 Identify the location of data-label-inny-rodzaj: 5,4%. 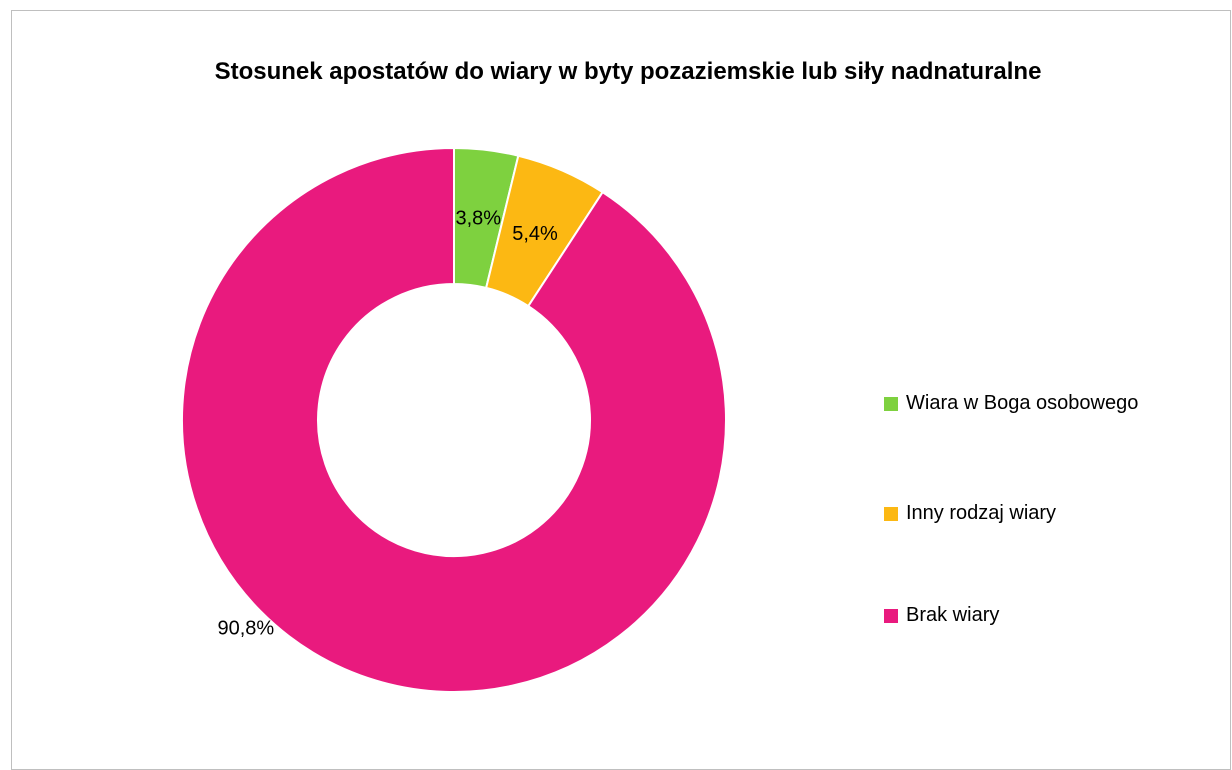
(535, 234).